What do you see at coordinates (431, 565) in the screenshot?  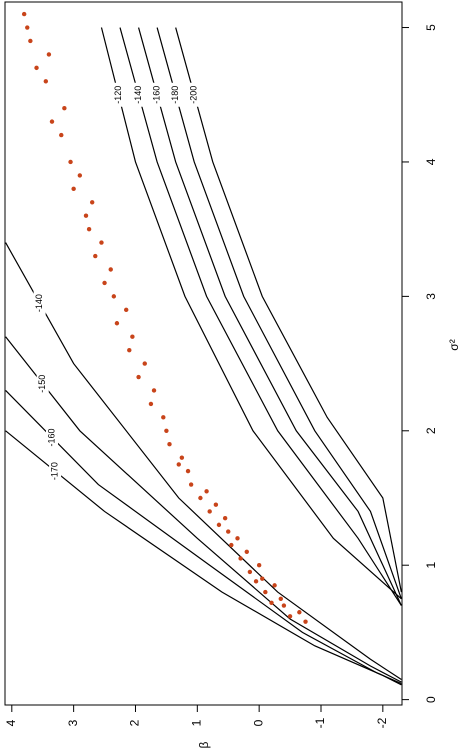 I see `x-tick-label: 1` at bounding box center [431, 565].